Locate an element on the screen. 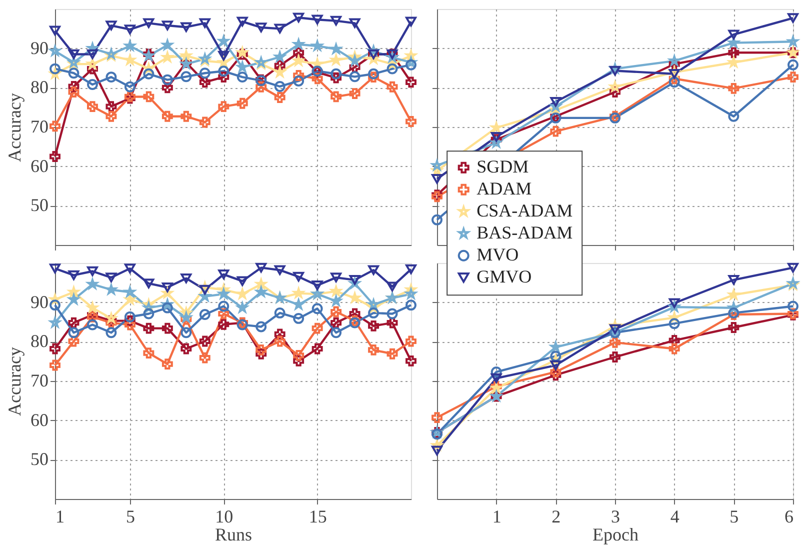 The height and width of the screenshot is (557, 808). x-tick-label: 6 is located at coordinates (789, 516).